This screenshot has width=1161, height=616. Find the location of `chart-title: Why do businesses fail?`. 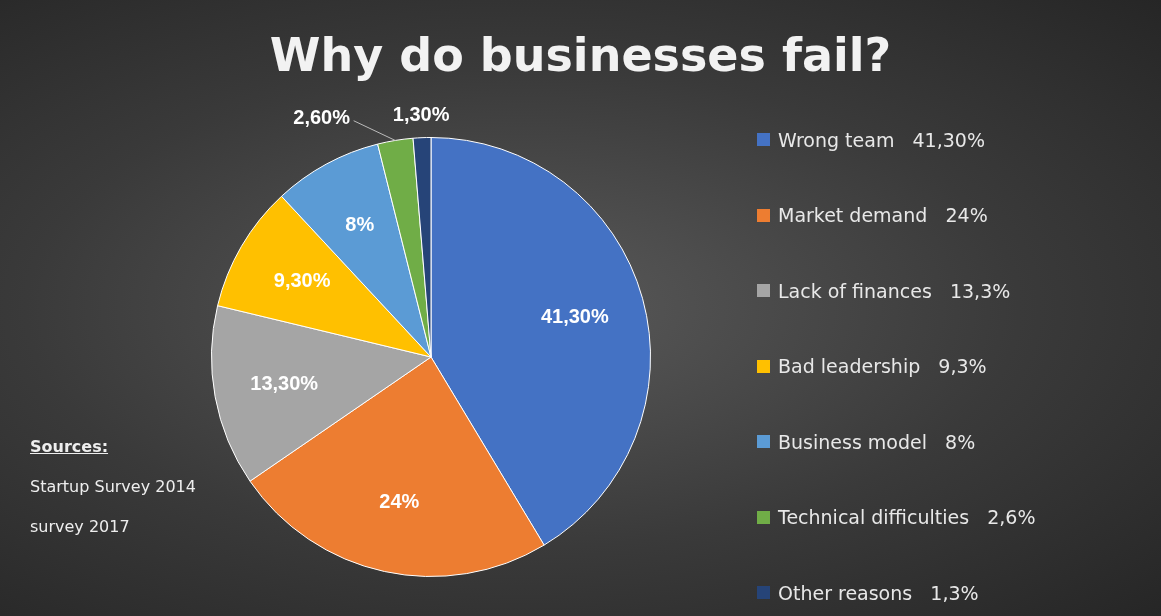

chart-title: Why do businesses fail? is located at coordinates (580, 55).